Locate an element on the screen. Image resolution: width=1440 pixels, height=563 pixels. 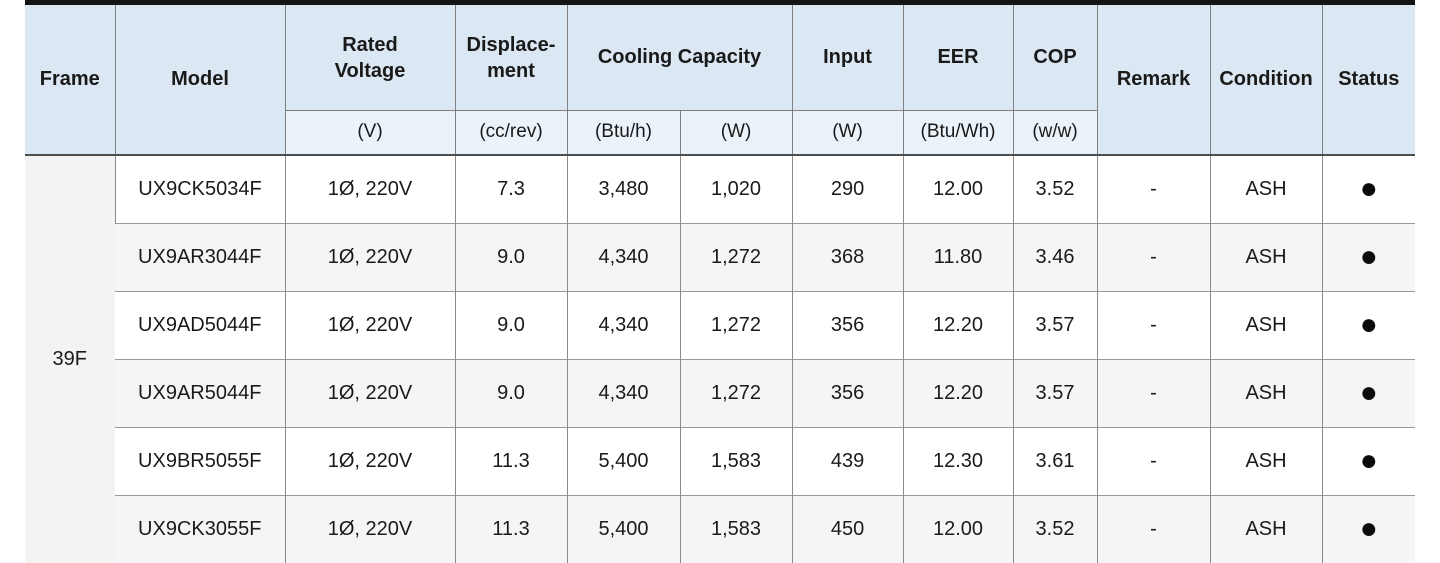
cell-displacement: 7.3 is located at coordinates (510, 188).